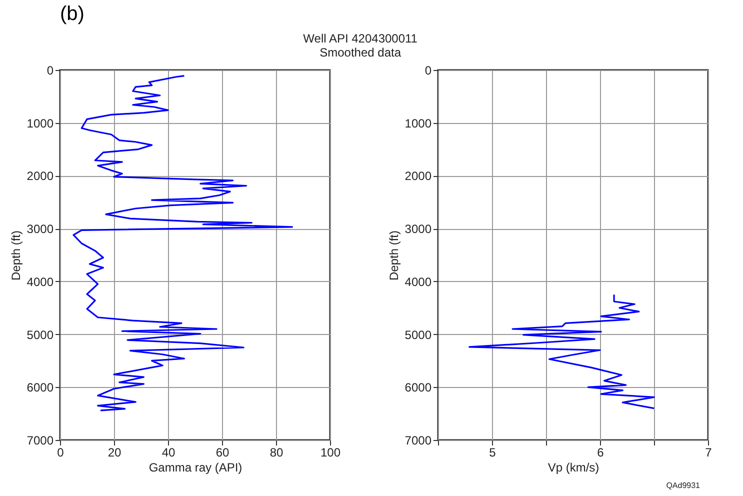 This screenshot has height=496, width=743. Describe the element at coordinates (561, 352) in the screenshot. I see `line-series` at that location.